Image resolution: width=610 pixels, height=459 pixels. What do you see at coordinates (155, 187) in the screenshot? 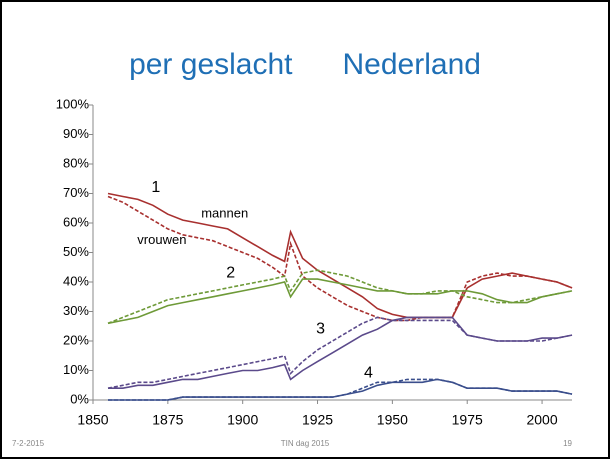
I see `annotation: 1` at bounding box center [155, 187].